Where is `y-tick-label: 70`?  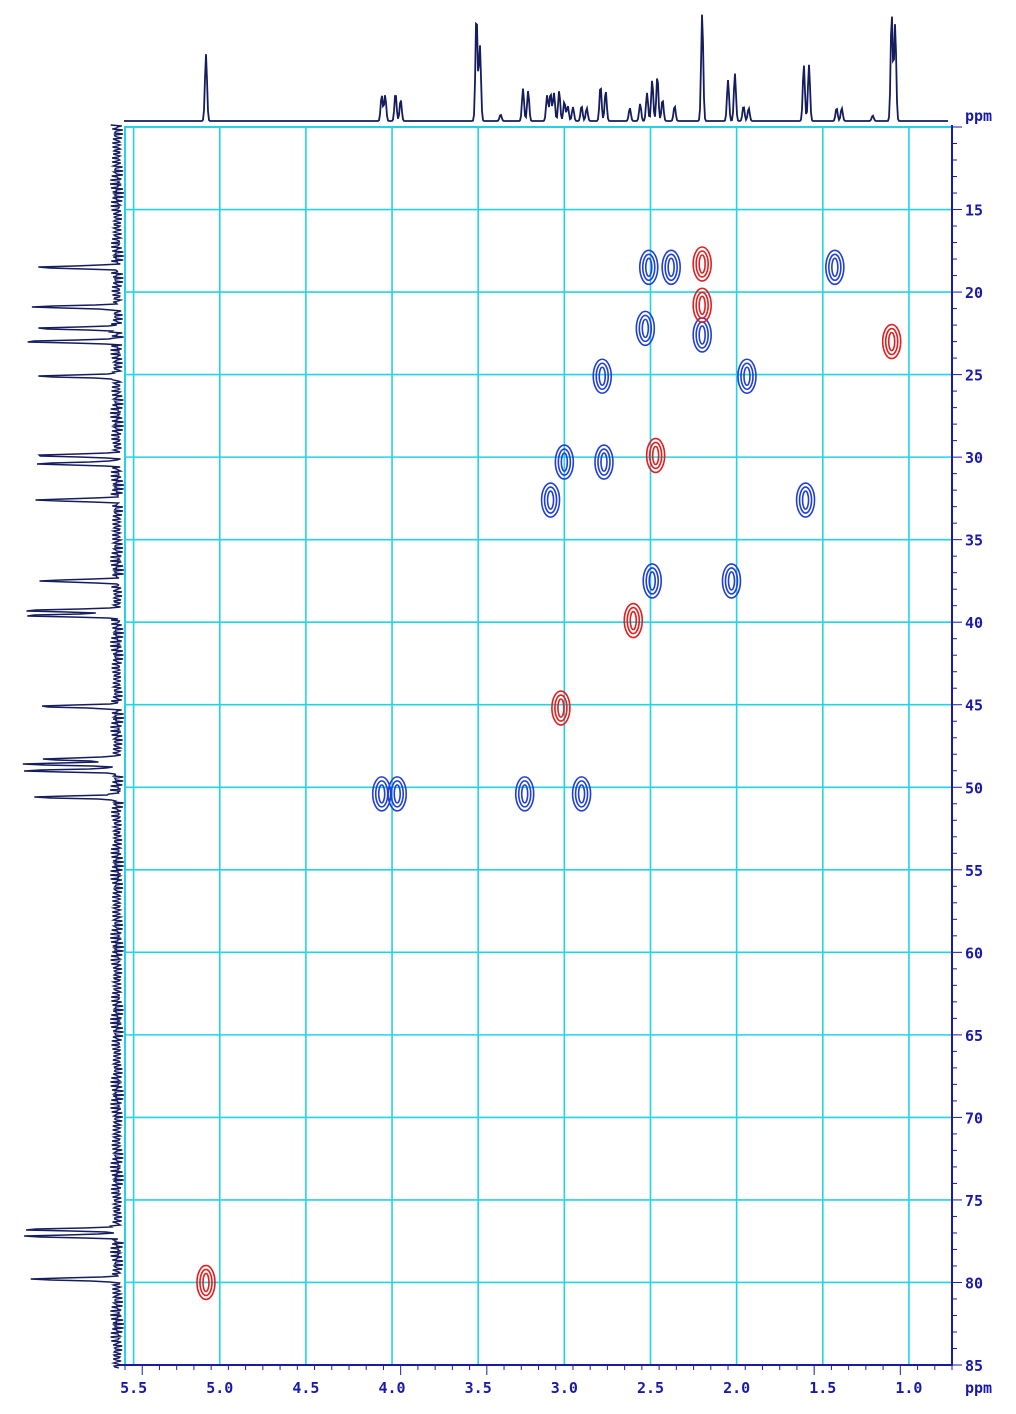
y-tick-label: 70 is located at coordinates (974, 1118).